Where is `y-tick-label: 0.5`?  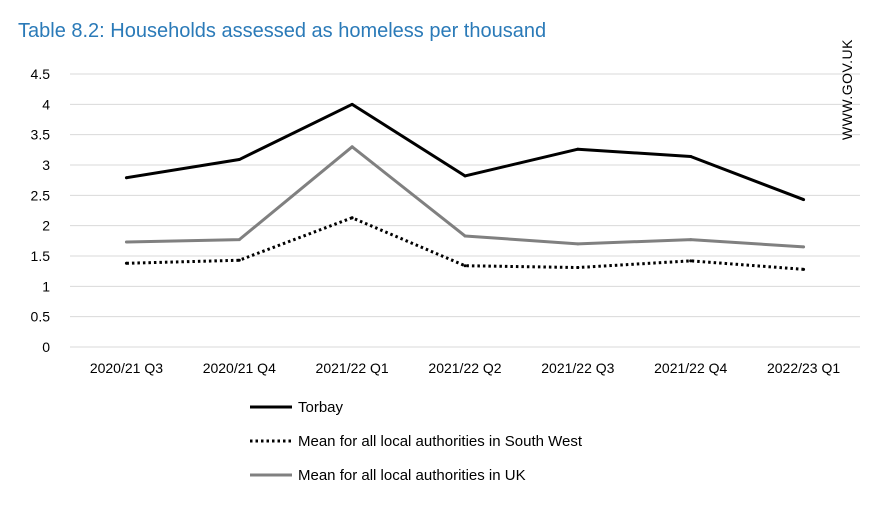 y-tick-label: 0.5 is located at coordinates (41, 317).